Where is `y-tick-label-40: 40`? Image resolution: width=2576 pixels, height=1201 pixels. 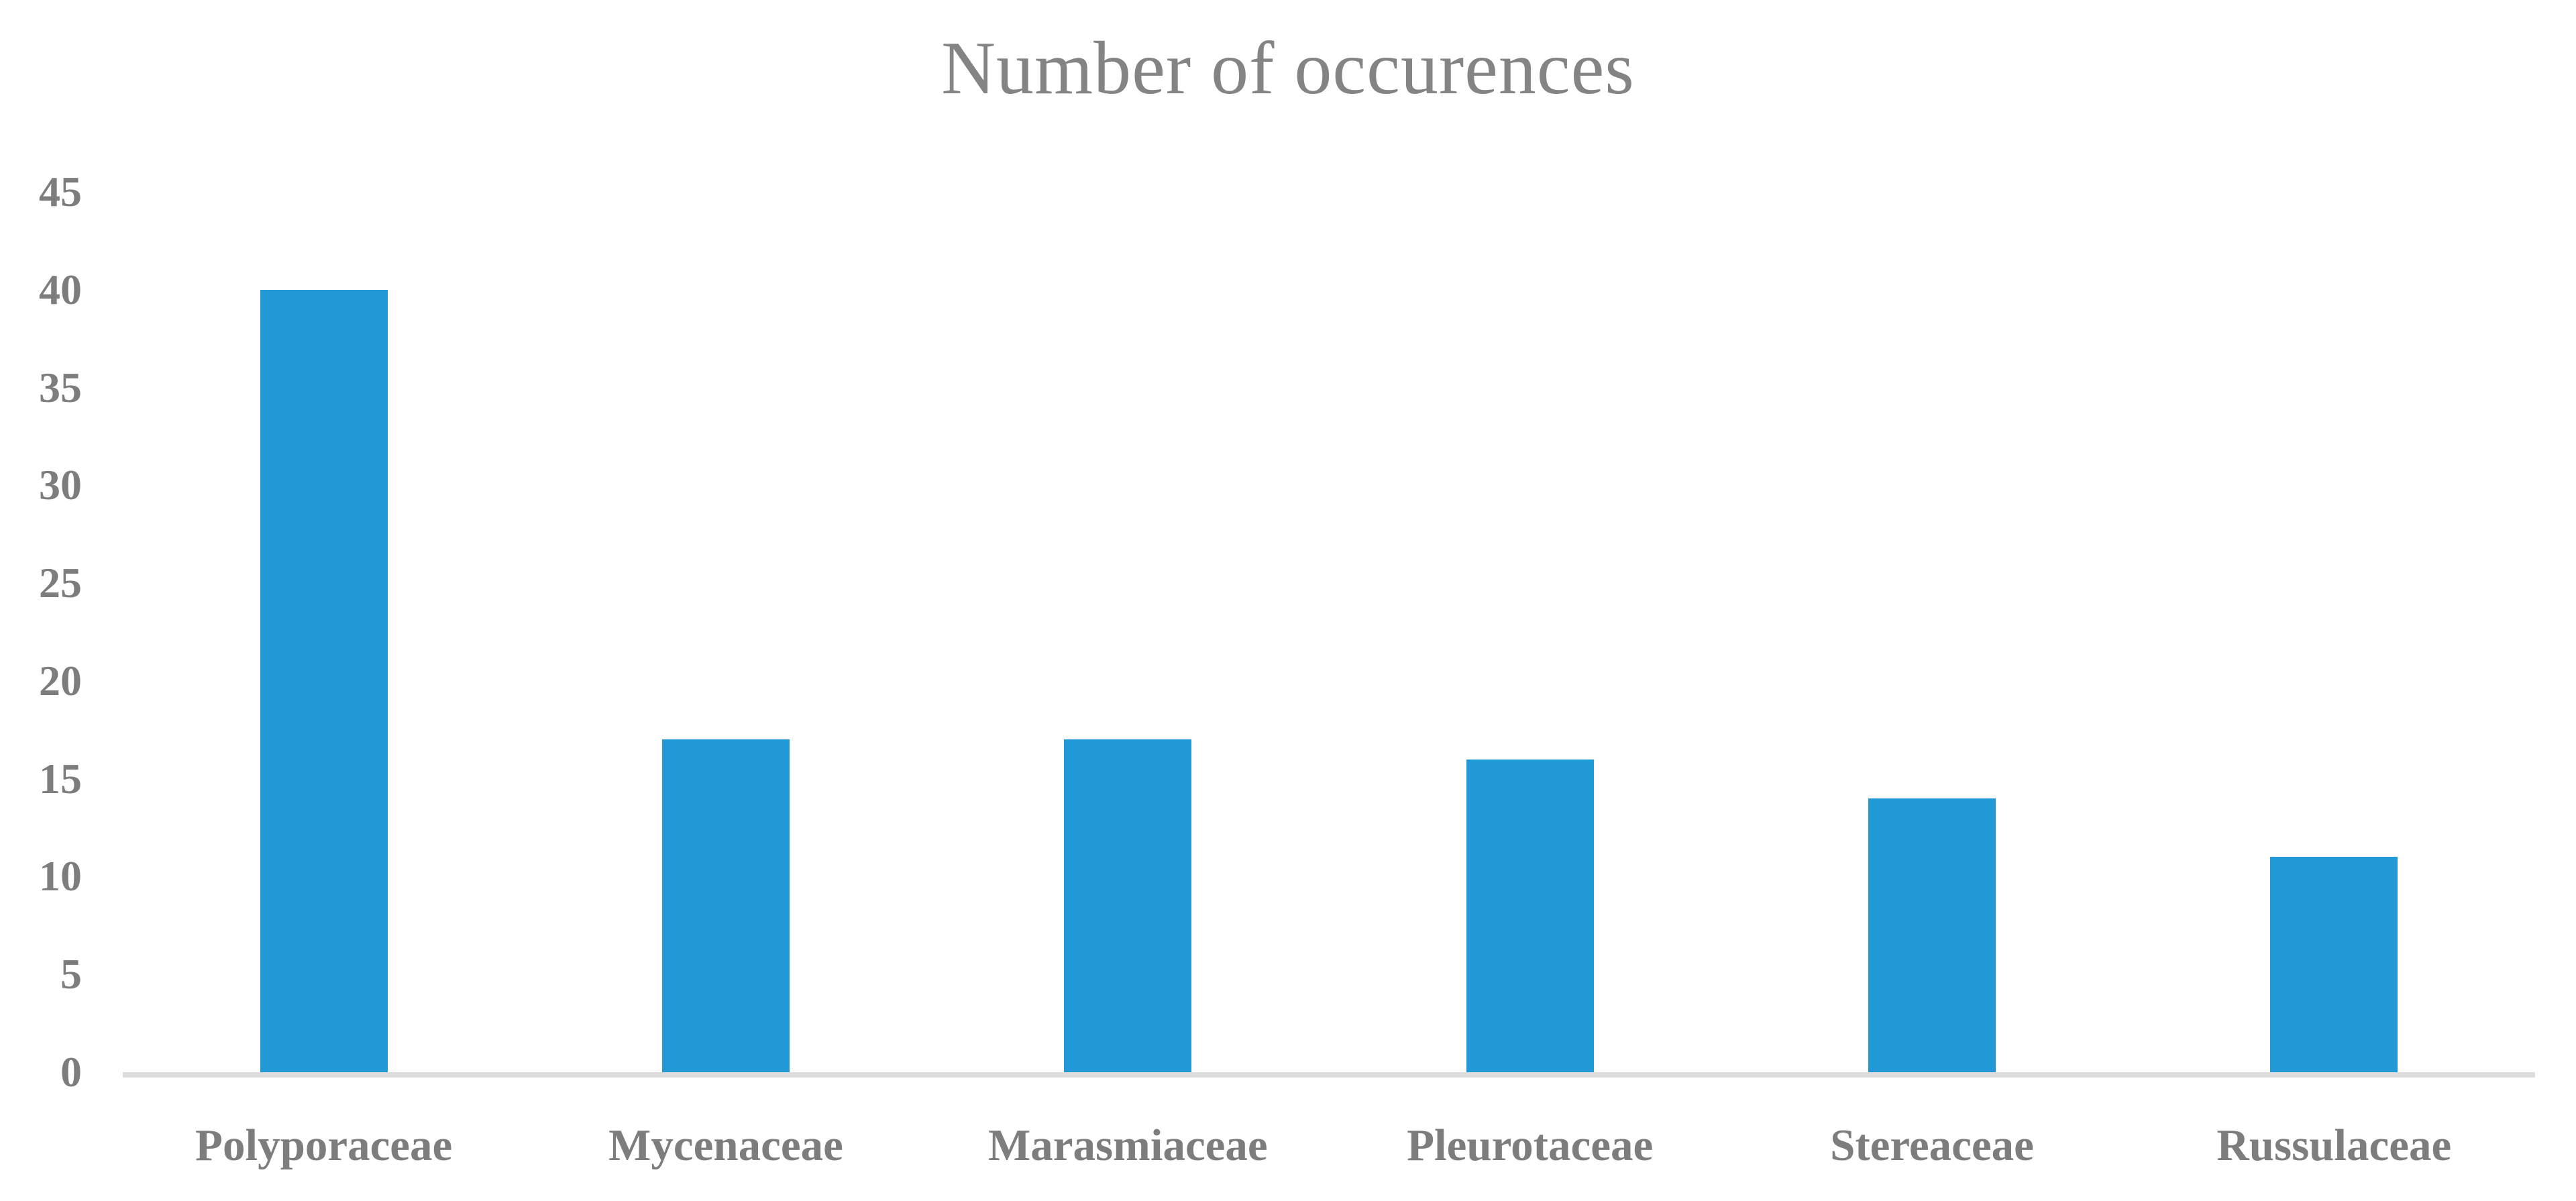
y-tick-label-40: 40 is located at coordinates (60, 289).